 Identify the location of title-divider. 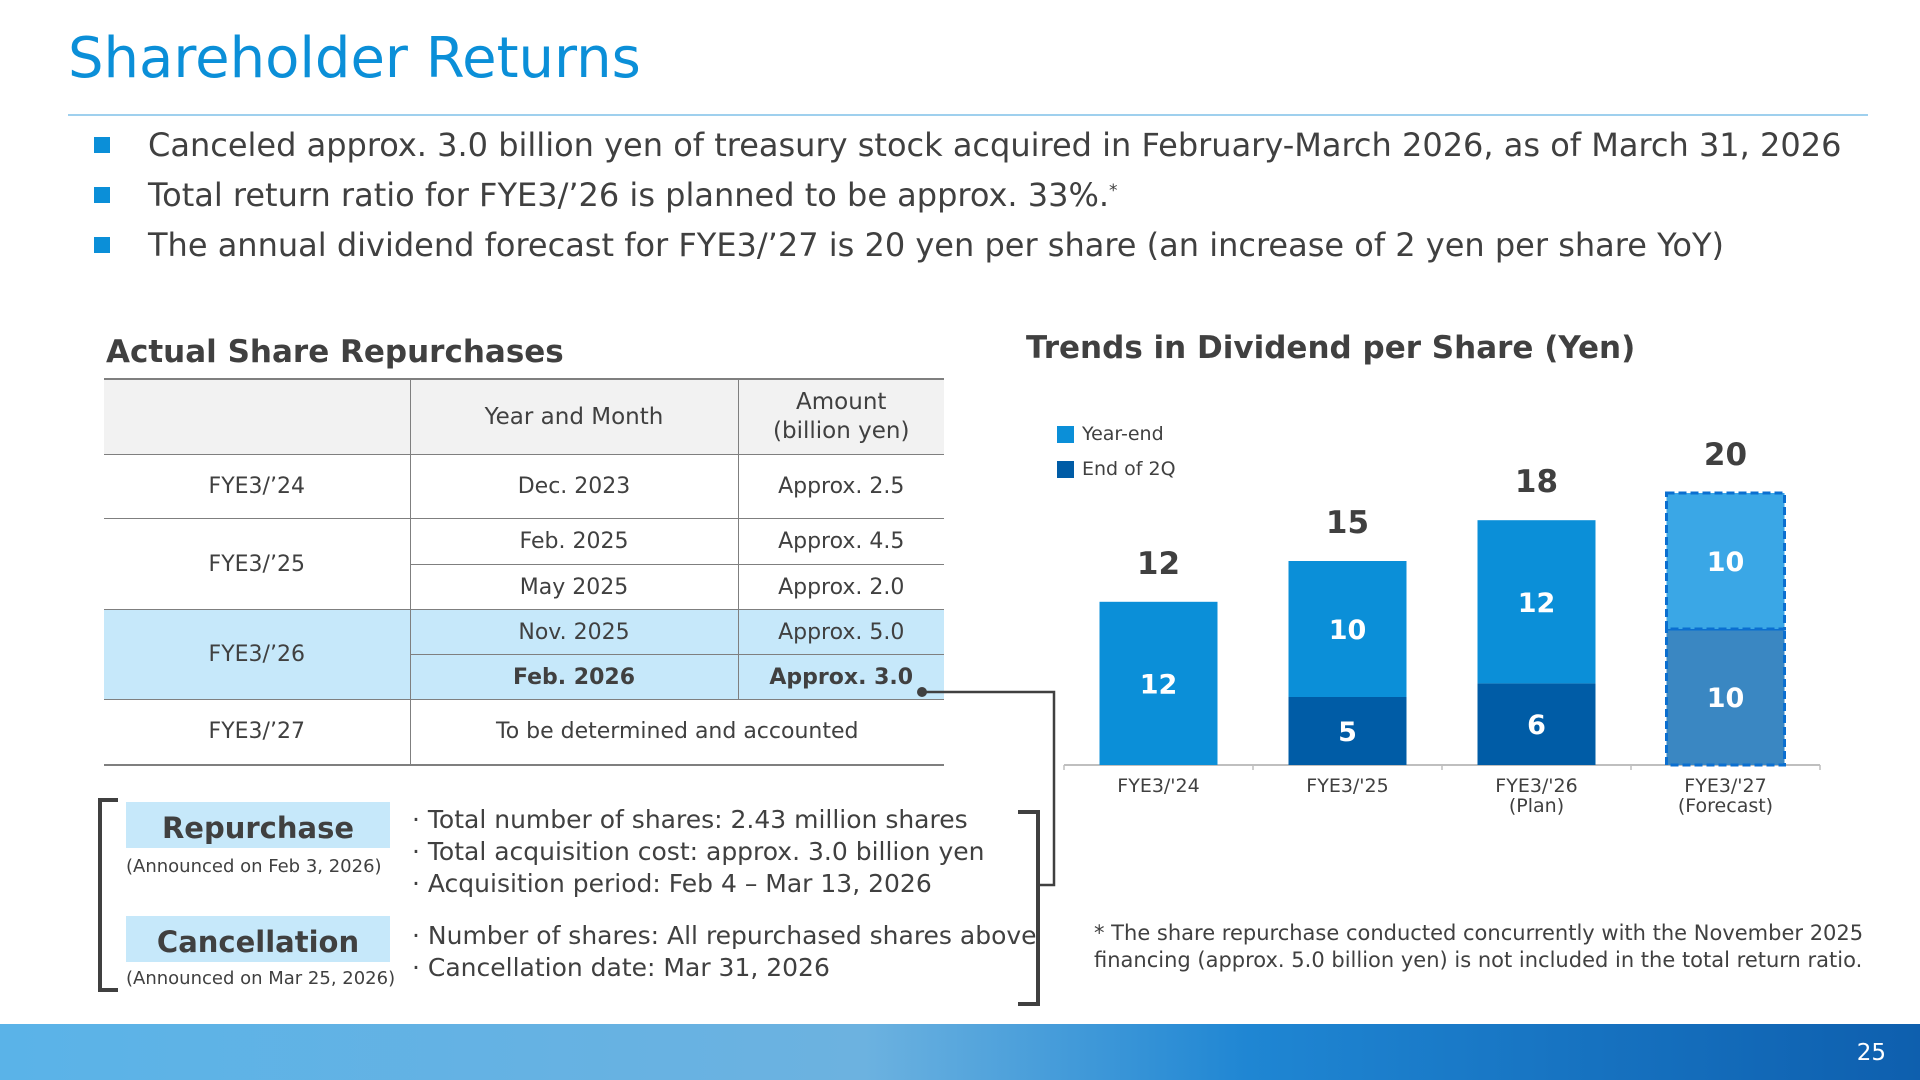
(968, 115).